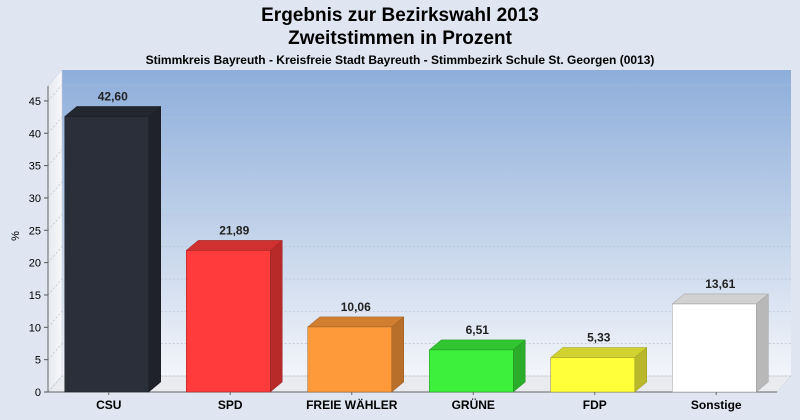  I want to click on bar-spd, so click(234, 316).